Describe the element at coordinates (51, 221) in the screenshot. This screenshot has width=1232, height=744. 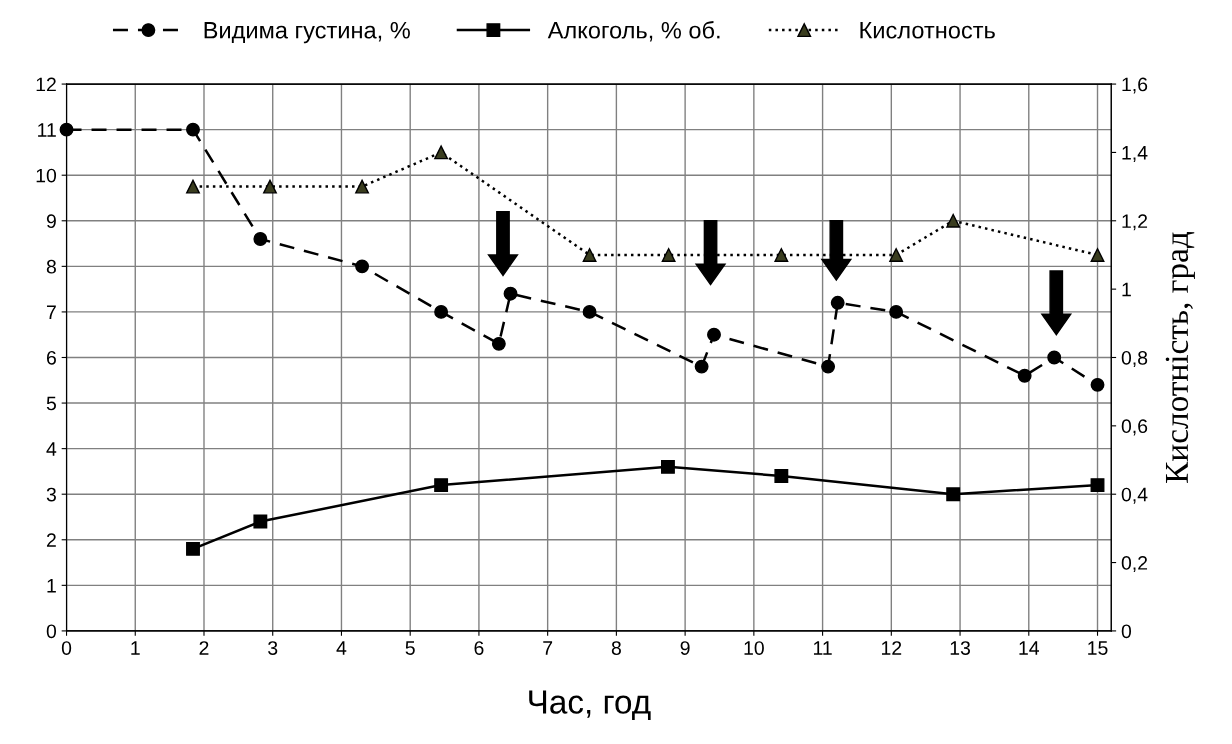
I see `y-tick-label: 9` at that location.